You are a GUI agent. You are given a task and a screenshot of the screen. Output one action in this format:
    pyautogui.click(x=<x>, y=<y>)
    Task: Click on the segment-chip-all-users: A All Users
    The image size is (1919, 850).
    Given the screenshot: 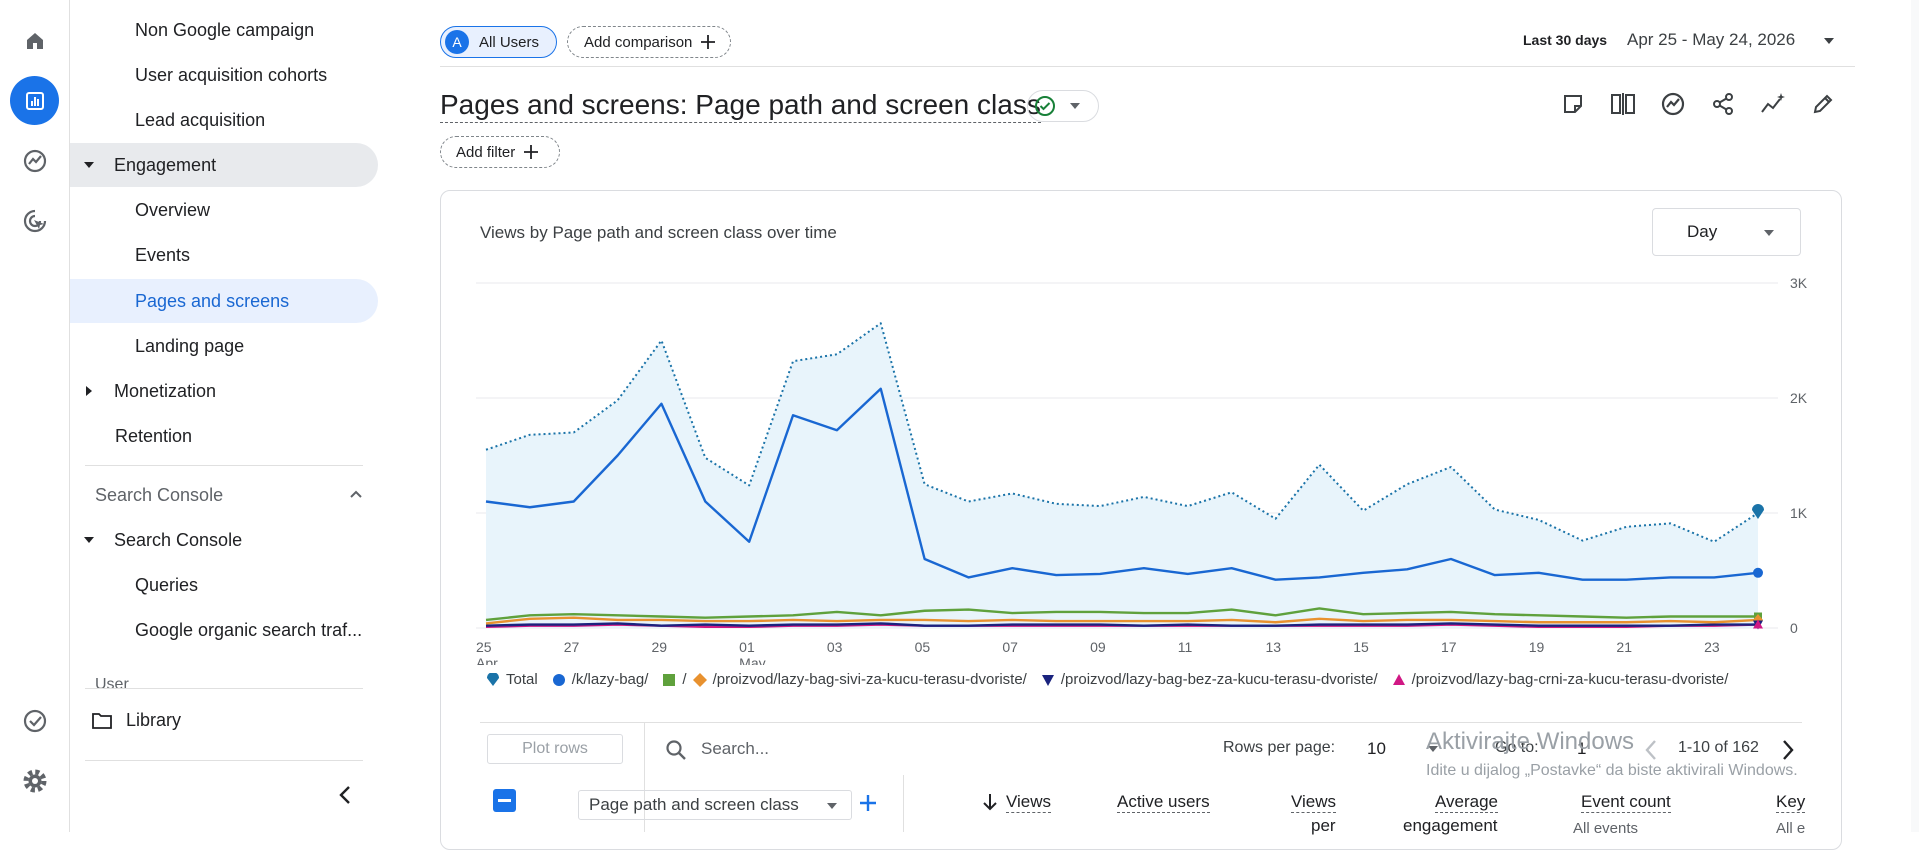 What is the action you would take?
    pyautogui.click(x=498, y=42)
    